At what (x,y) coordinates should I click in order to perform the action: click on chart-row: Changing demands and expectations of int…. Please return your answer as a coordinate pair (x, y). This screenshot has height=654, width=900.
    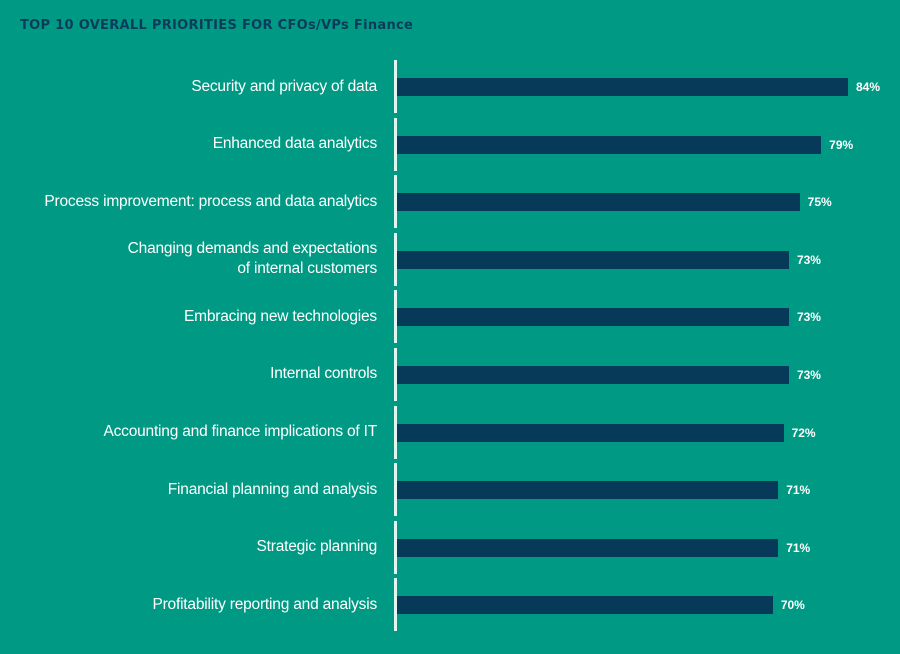
    Looking at the image, I should click on (450, 261).